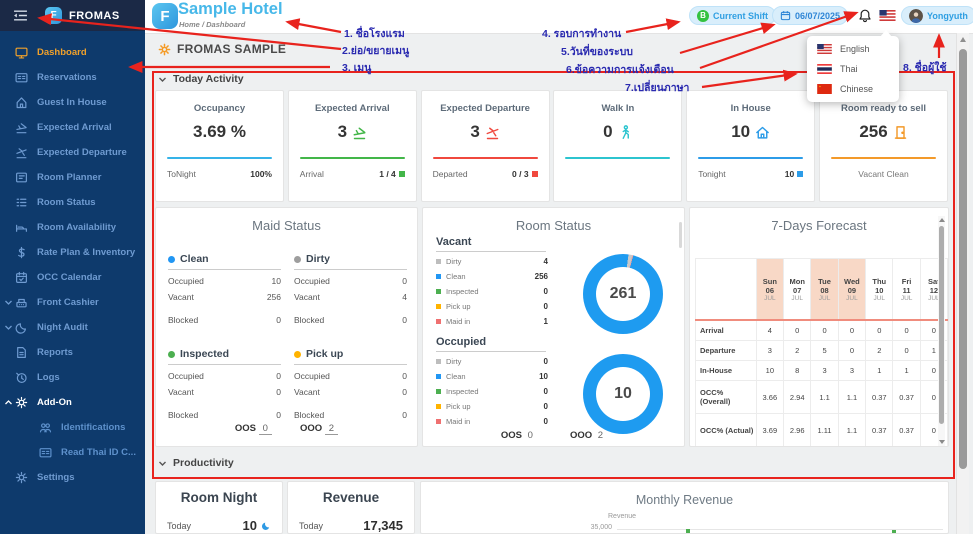 This screenshot has height=534, width=973. I want to click on user-menu-button: Yongyuth, so click(937, 15).